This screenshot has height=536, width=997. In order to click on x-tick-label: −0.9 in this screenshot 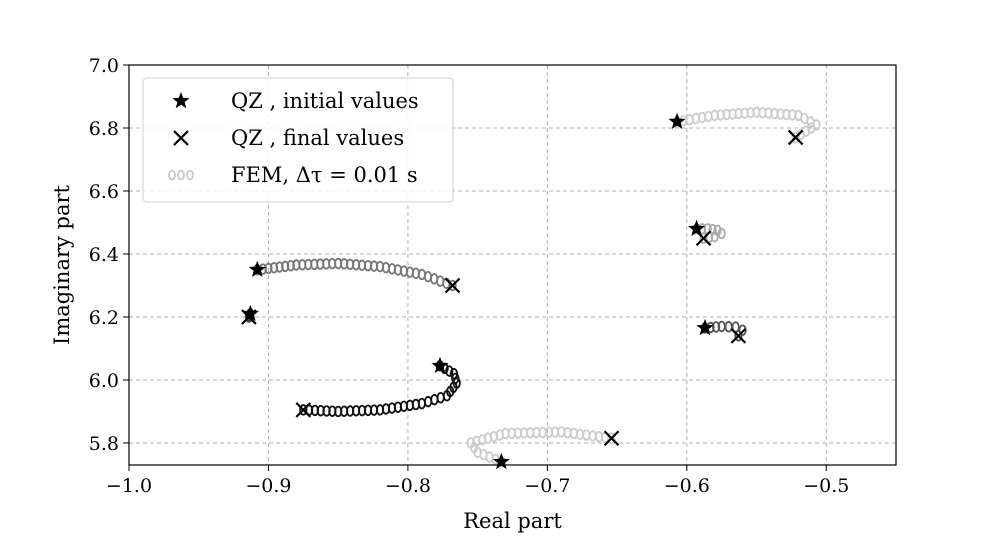, I will do `click(268, 486)`.